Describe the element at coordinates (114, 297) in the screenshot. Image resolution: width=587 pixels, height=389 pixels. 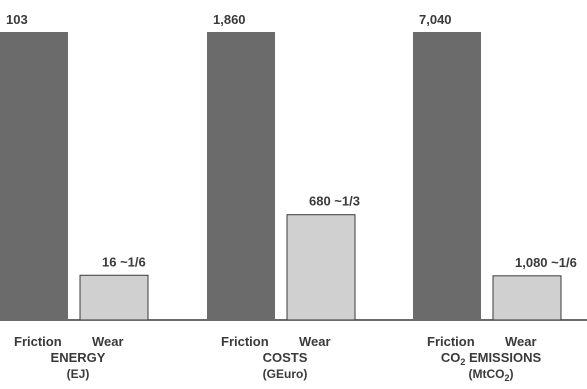
I see `bar-wear-energy` at that location.